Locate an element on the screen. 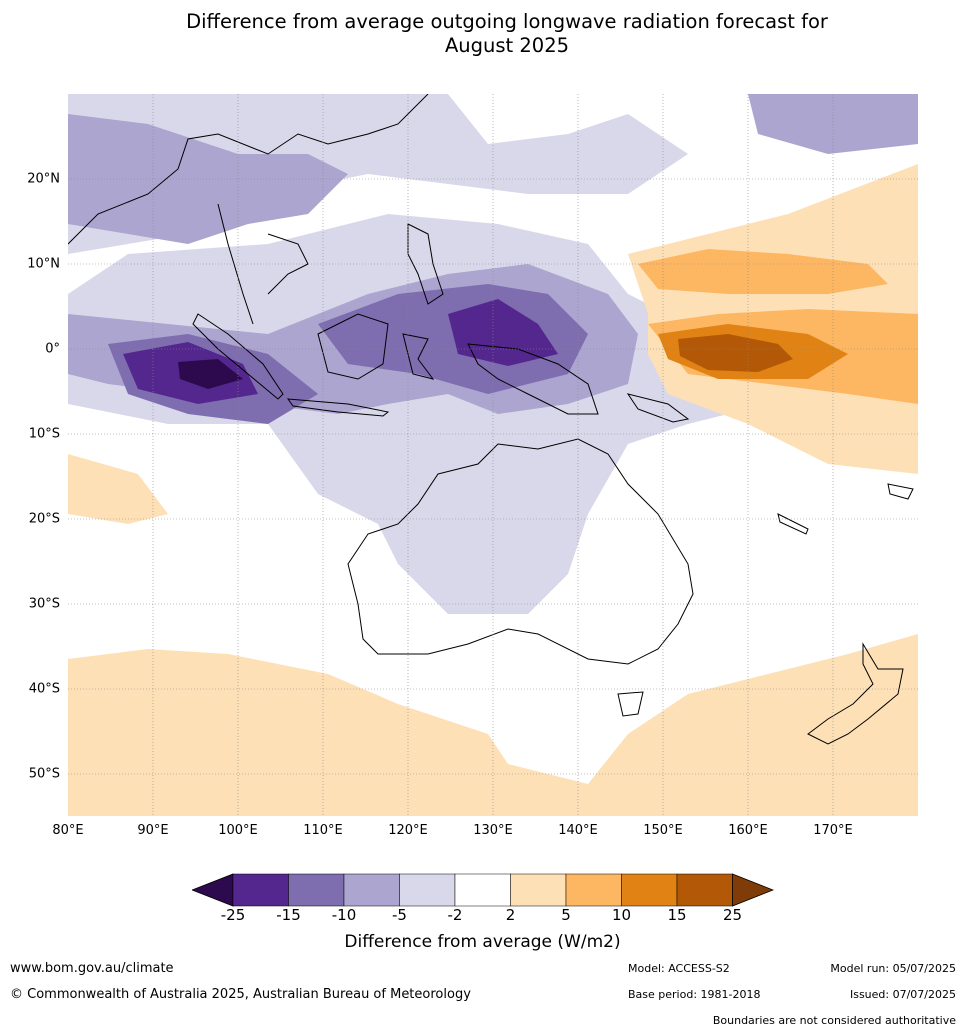  lon-label-140e: 140°E is located at coordinates (578, 830).